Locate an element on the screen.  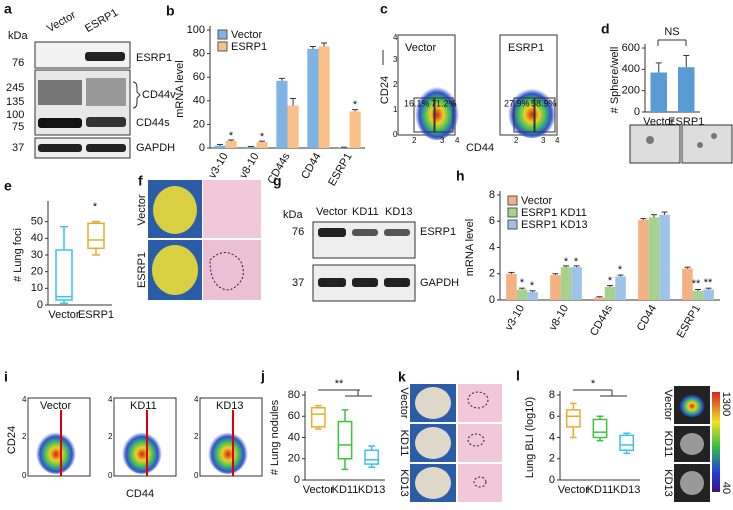
panel-letter: f is located at coordinates (140, 181).